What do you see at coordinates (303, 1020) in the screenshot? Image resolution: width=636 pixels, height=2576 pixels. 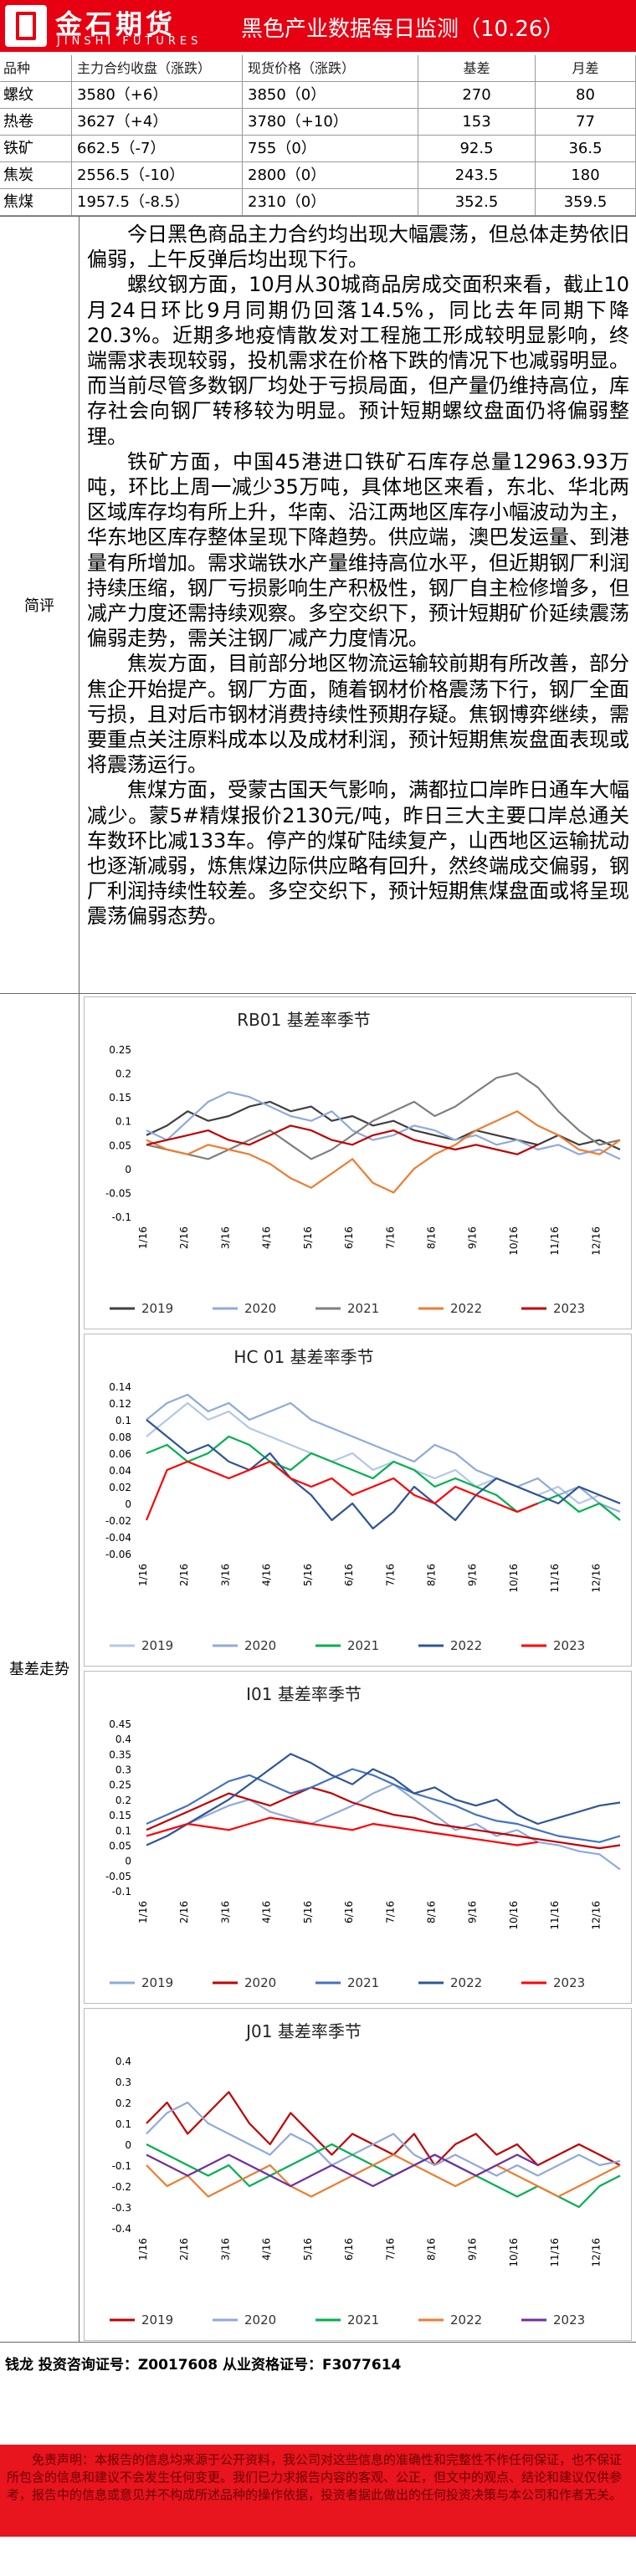 I see `chart-title: RB01 基差率季节` at bounding box center [303, 1020].